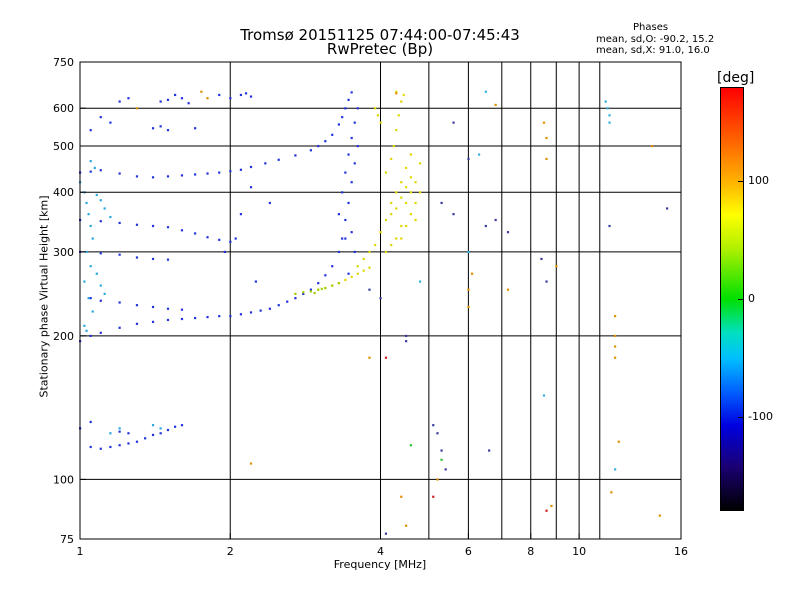 The image size is (800, 600). What do you see at coordinates (380, 49) in the screenshot?
I see `chart-subtitle: RwPretec (Bp)` at bounding box center [380, 49].